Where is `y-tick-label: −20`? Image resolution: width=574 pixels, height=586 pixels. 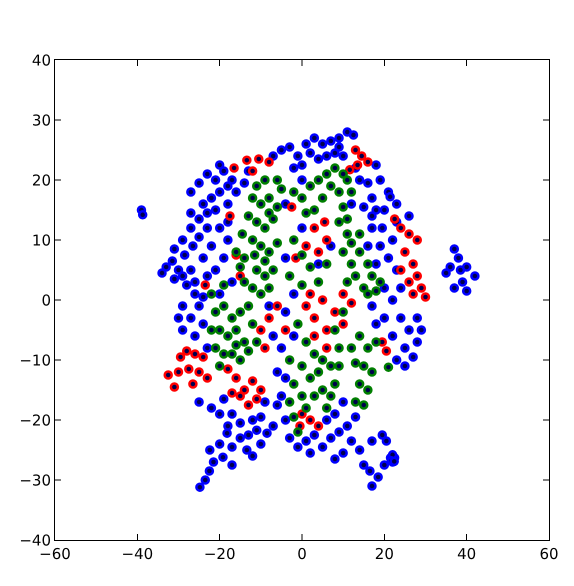 y-tick-label: −20 is located at coordinates (35, 420).